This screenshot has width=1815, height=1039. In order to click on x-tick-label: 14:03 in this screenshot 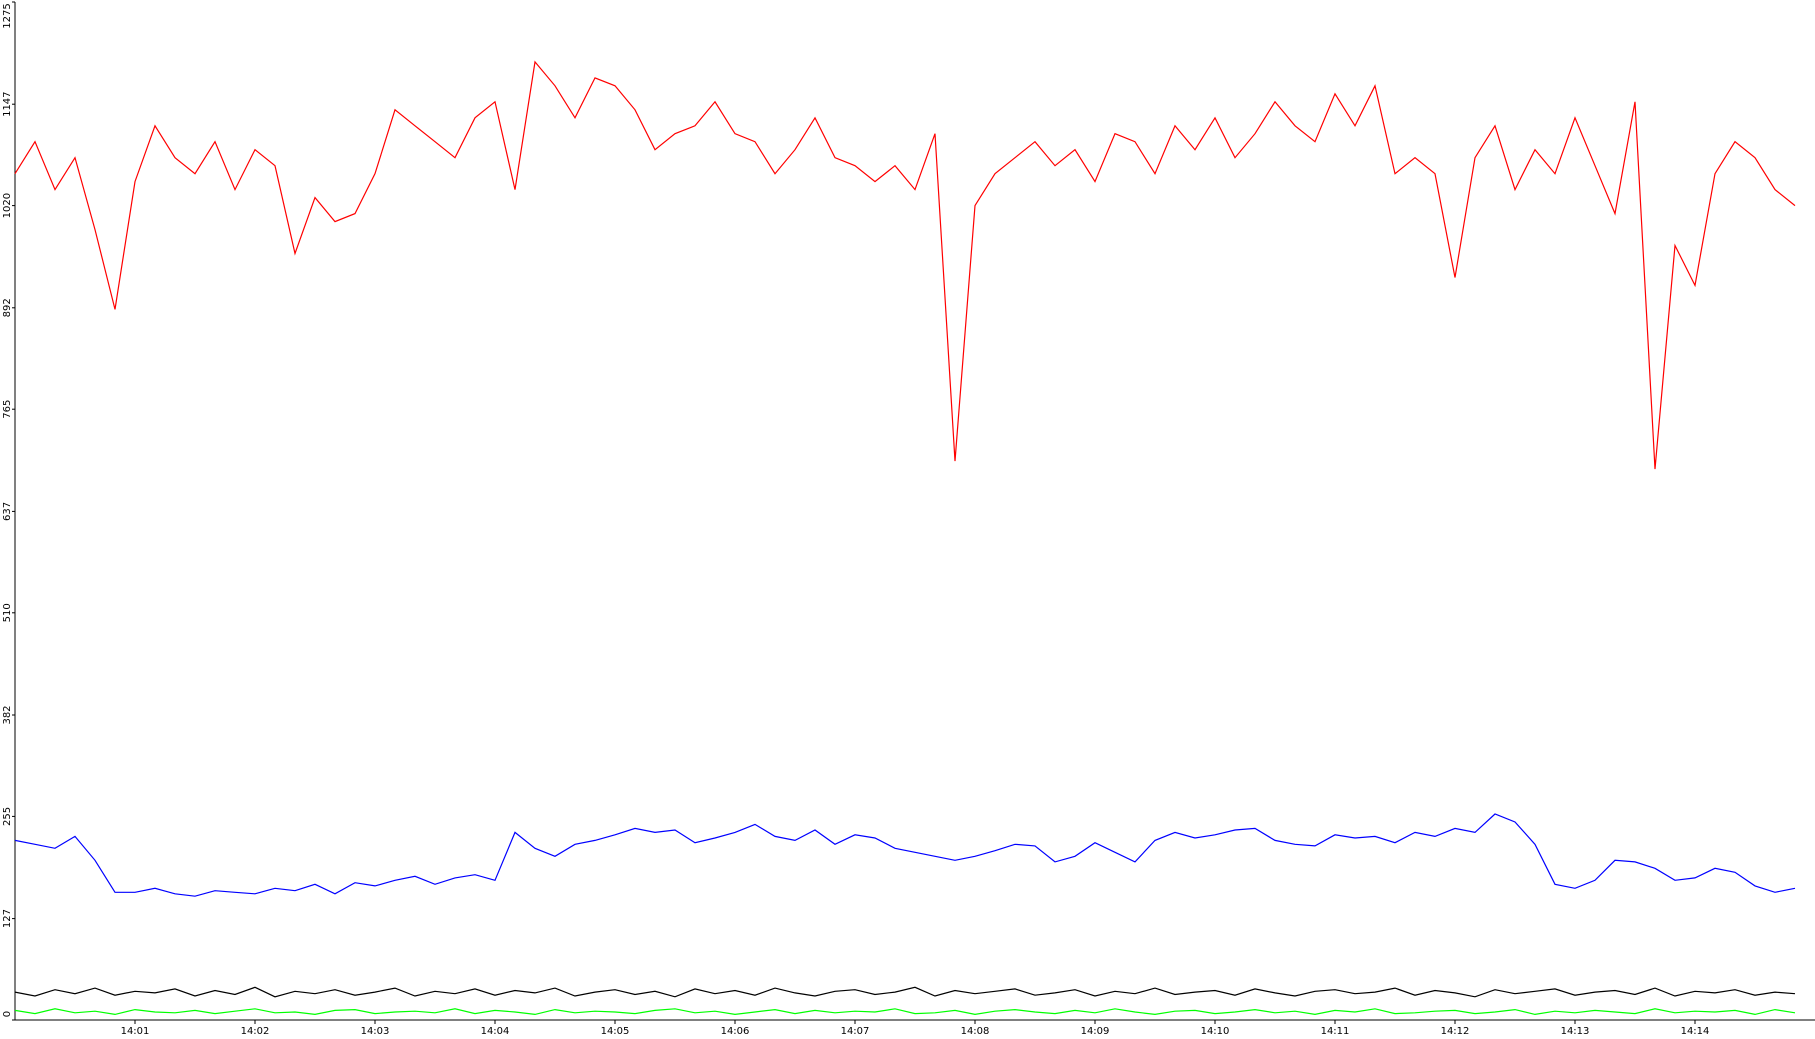, I will do `click(375, 1031)`.